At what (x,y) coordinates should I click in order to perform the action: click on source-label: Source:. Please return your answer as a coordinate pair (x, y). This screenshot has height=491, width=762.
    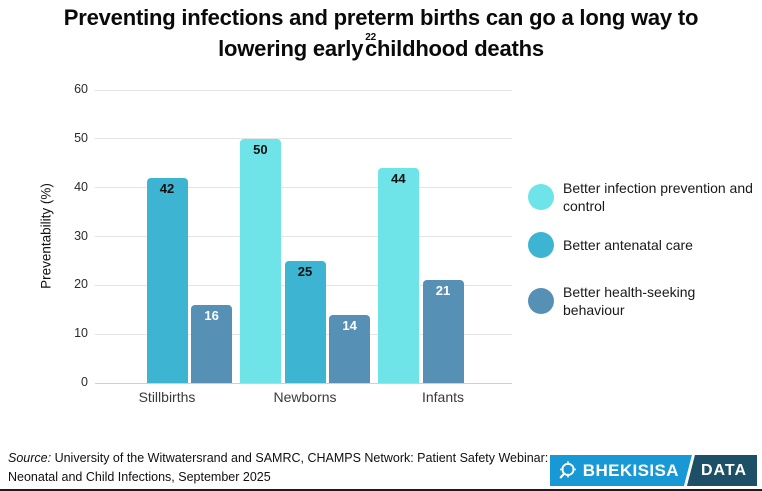
    Looking at the image, I should click on (30, 458).